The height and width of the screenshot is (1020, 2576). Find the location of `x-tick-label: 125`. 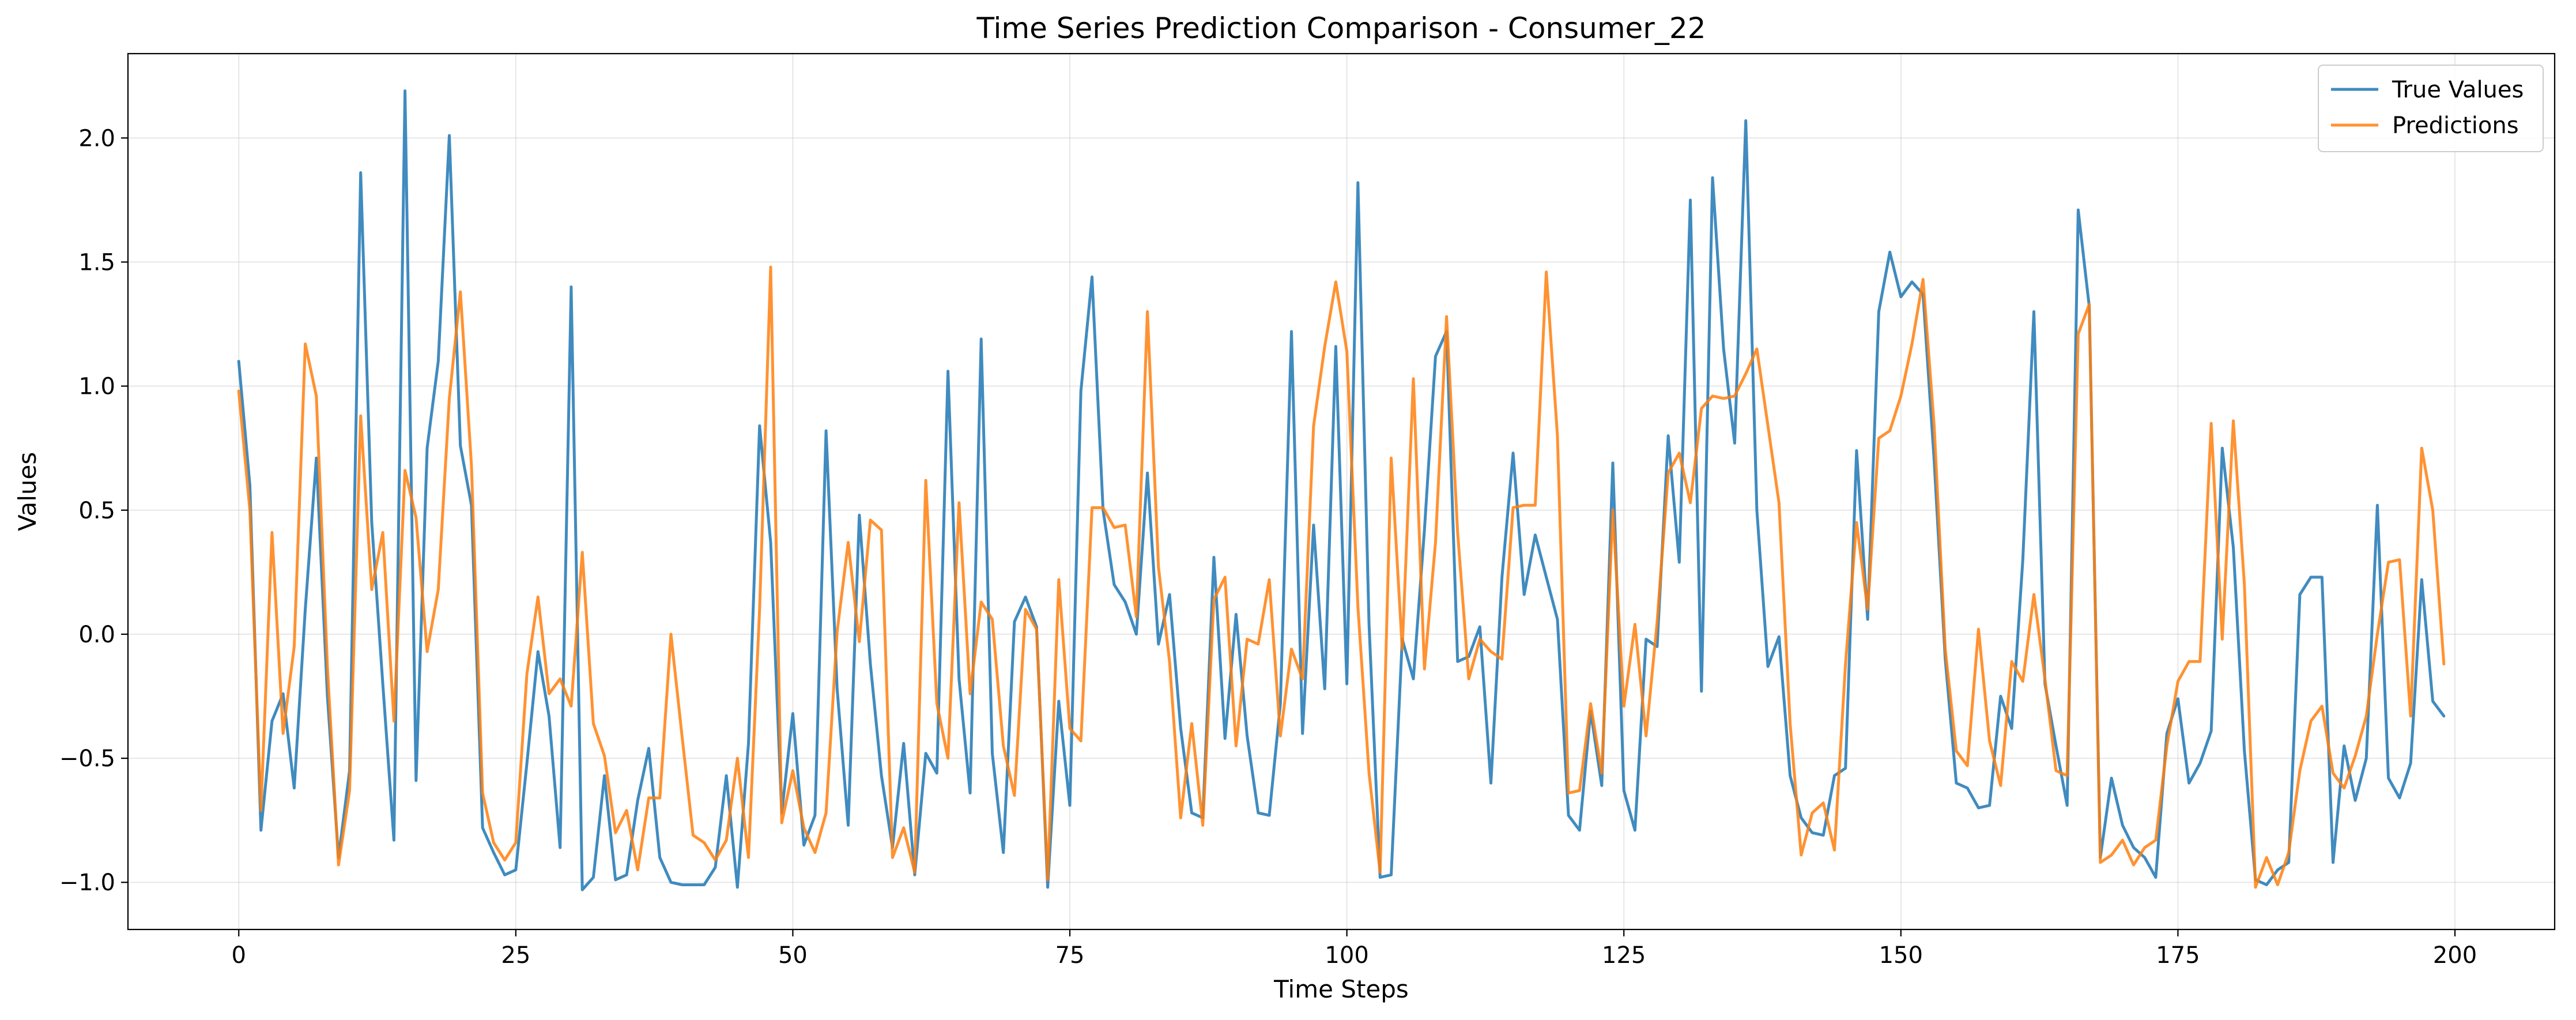

x-tick-label: 125 is located at coordinates (1624, 955).